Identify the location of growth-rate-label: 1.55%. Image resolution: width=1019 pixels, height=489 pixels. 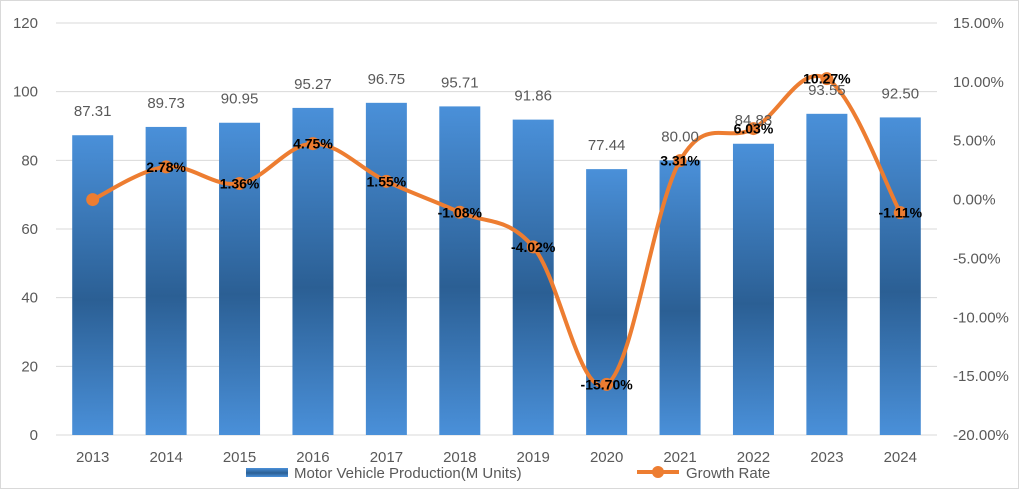
(387, 181).